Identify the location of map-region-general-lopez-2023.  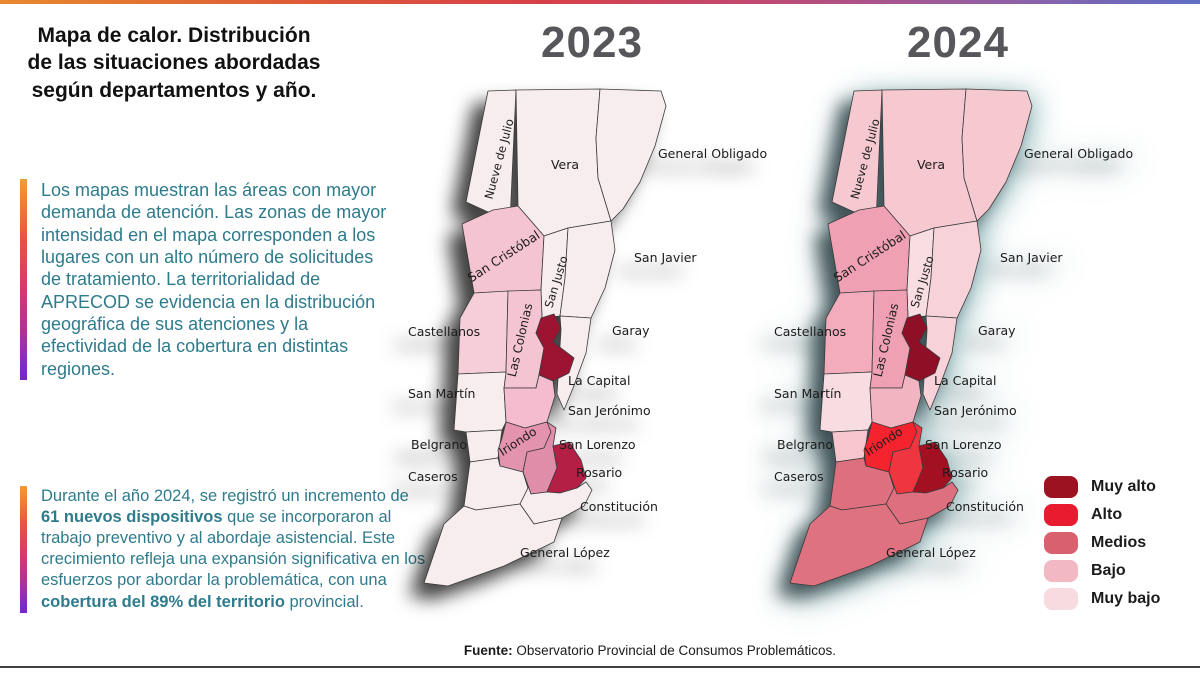
(493, 545).